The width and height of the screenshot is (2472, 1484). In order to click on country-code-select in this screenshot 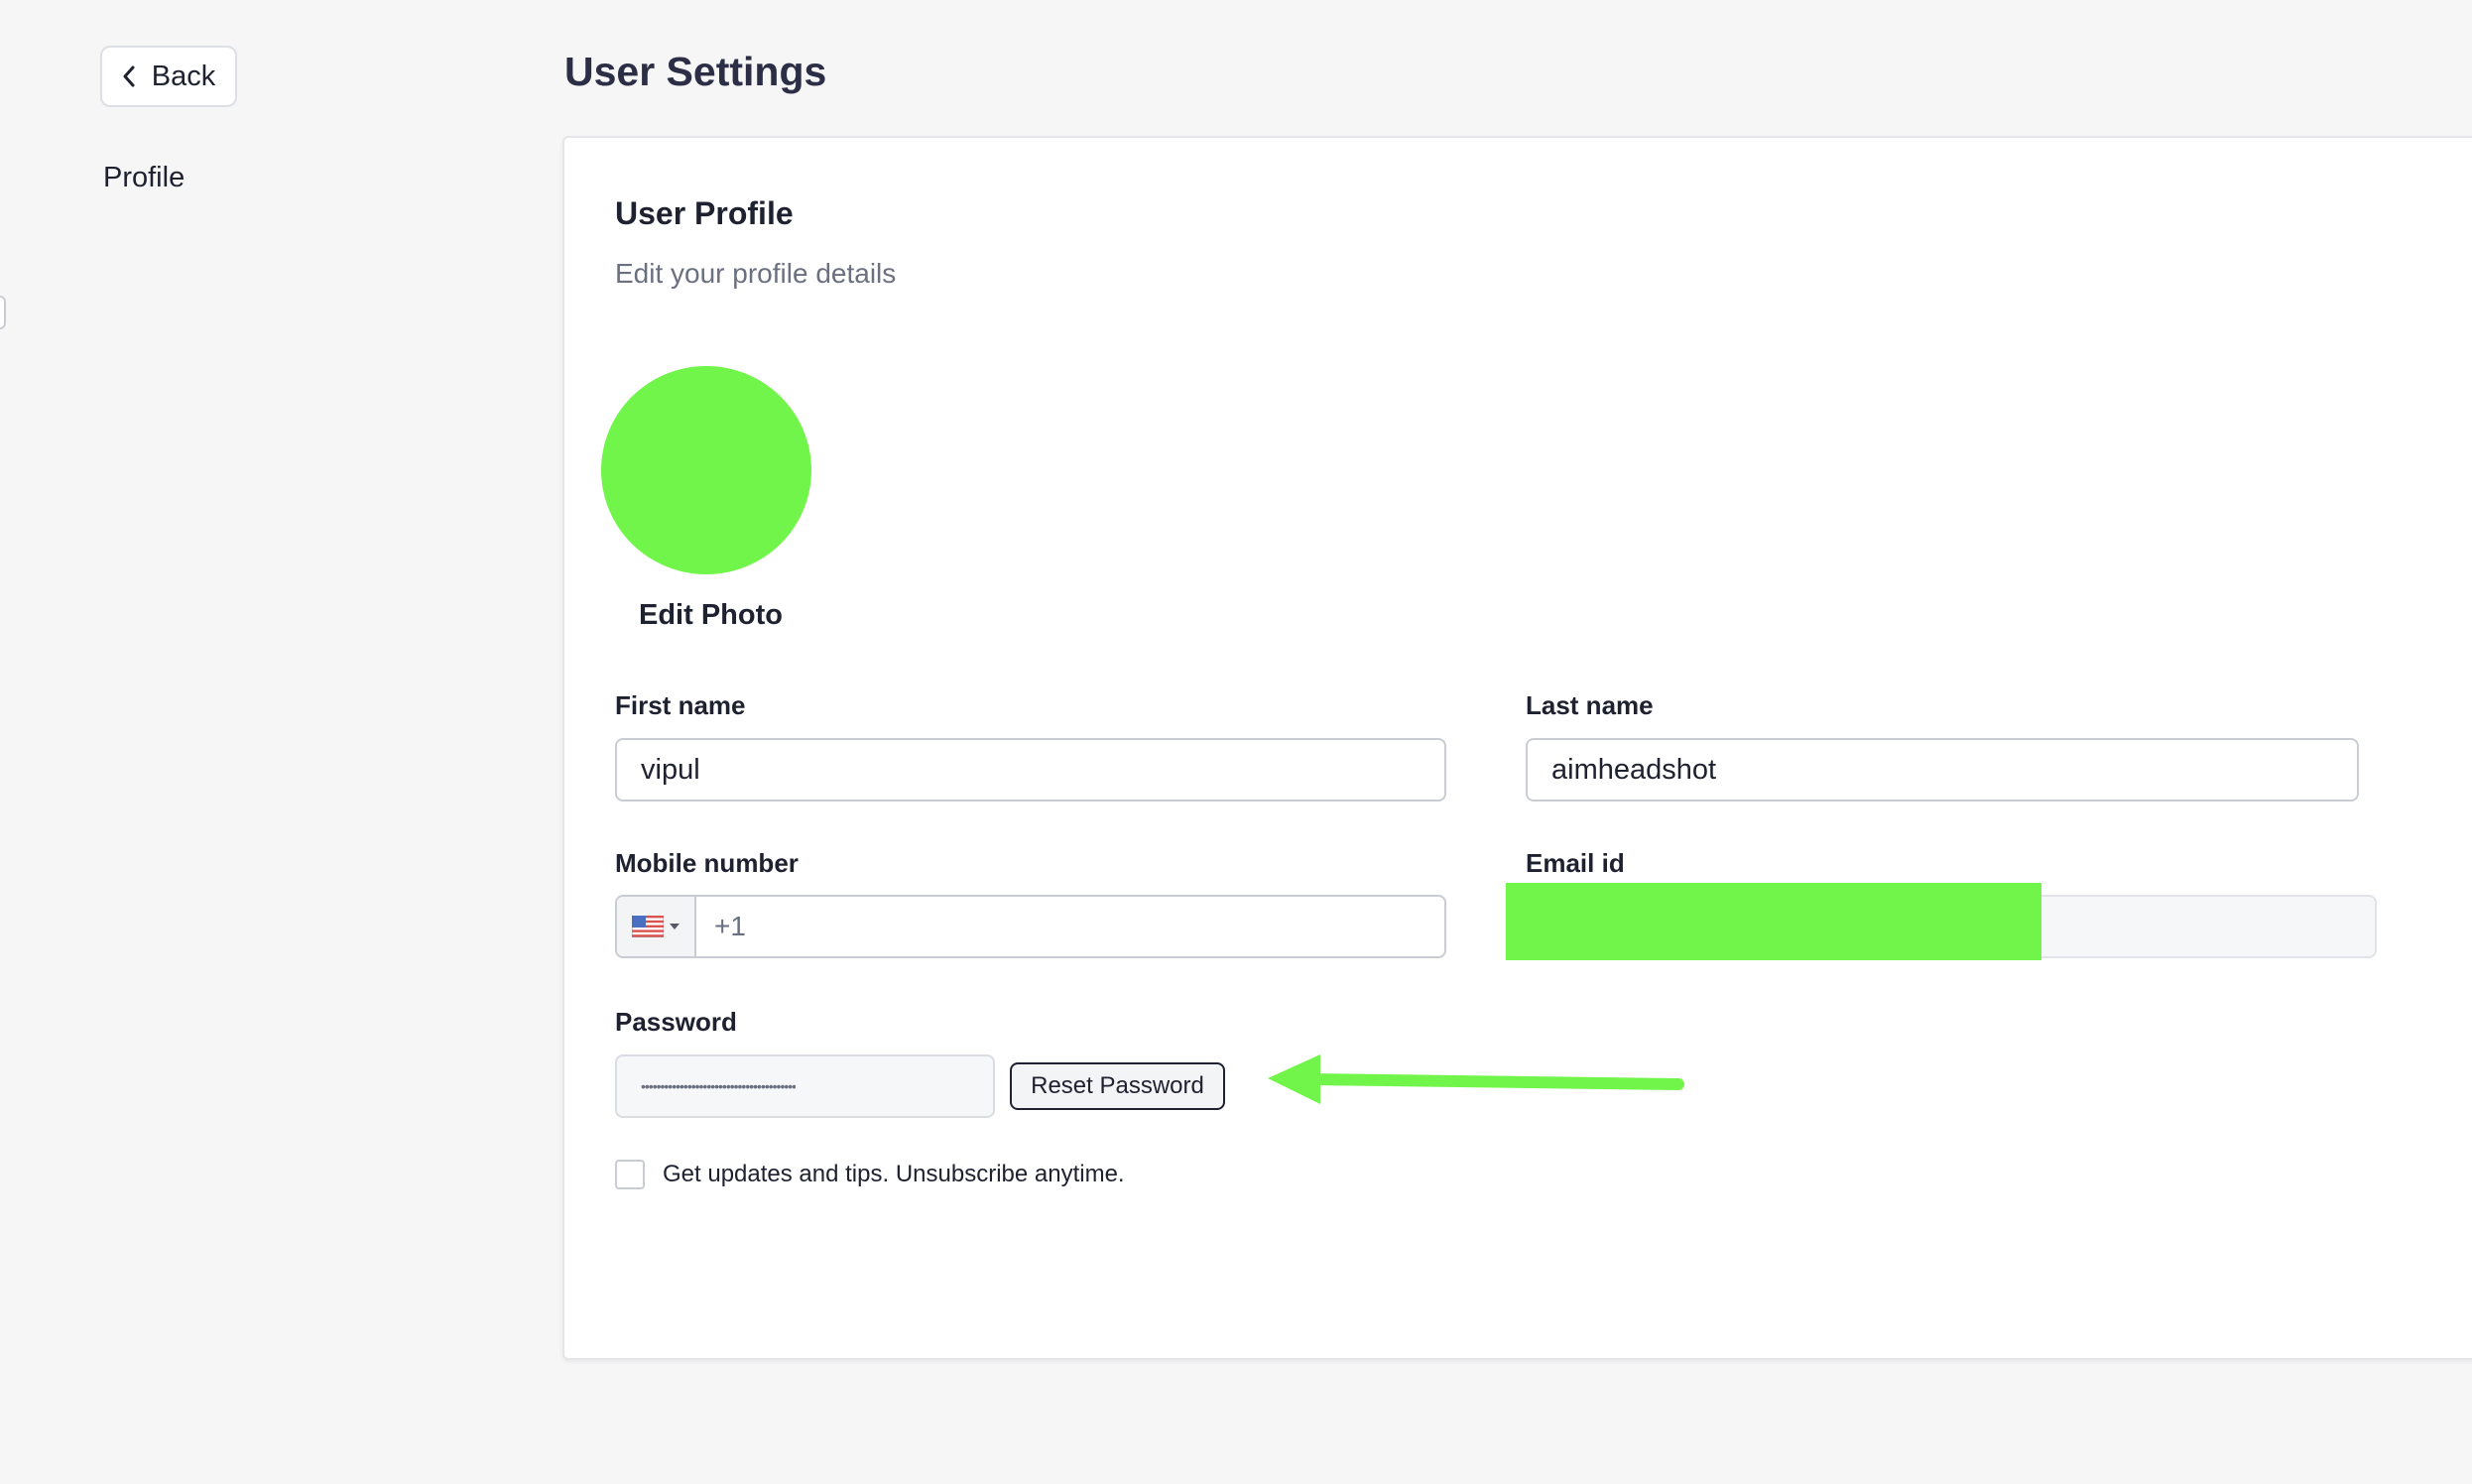, I will do `click(657, 926)`.